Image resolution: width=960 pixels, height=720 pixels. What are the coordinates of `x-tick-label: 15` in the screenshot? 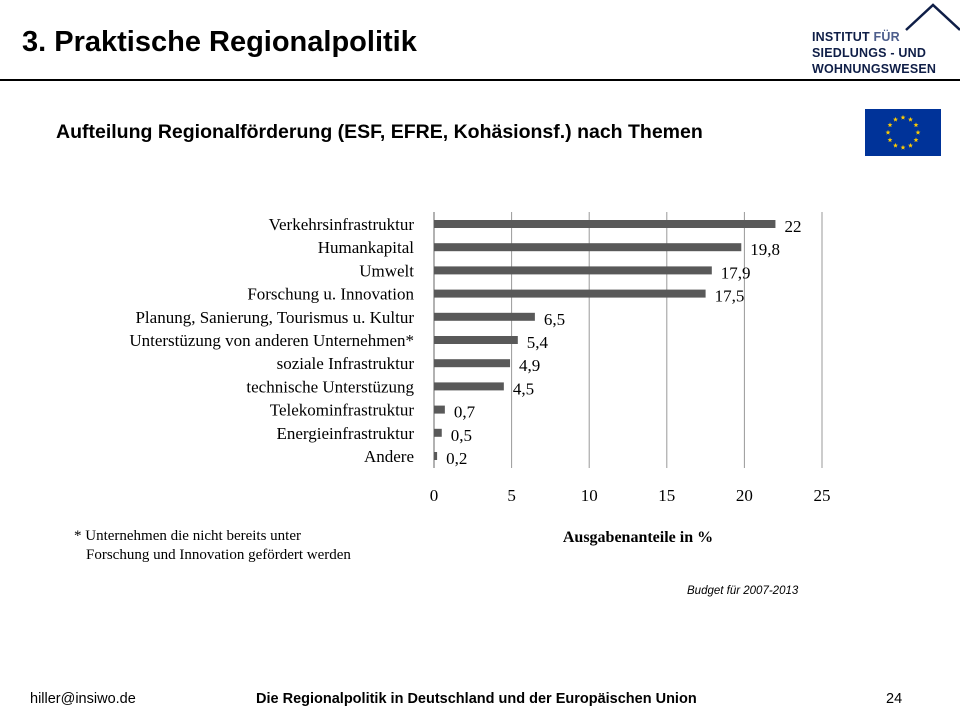 It's located at (666, 495).